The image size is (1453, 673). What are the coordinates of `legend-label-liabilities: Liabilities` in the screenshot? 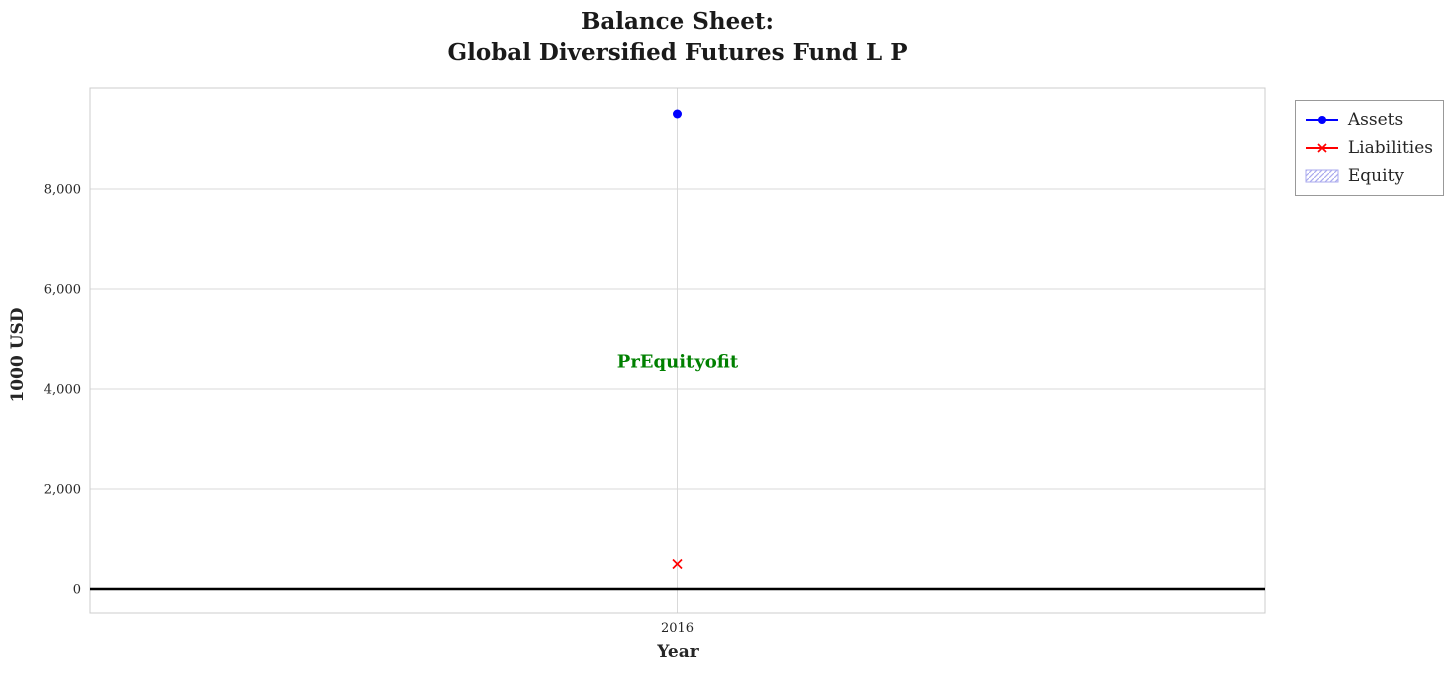 It's located at (1390, 148).